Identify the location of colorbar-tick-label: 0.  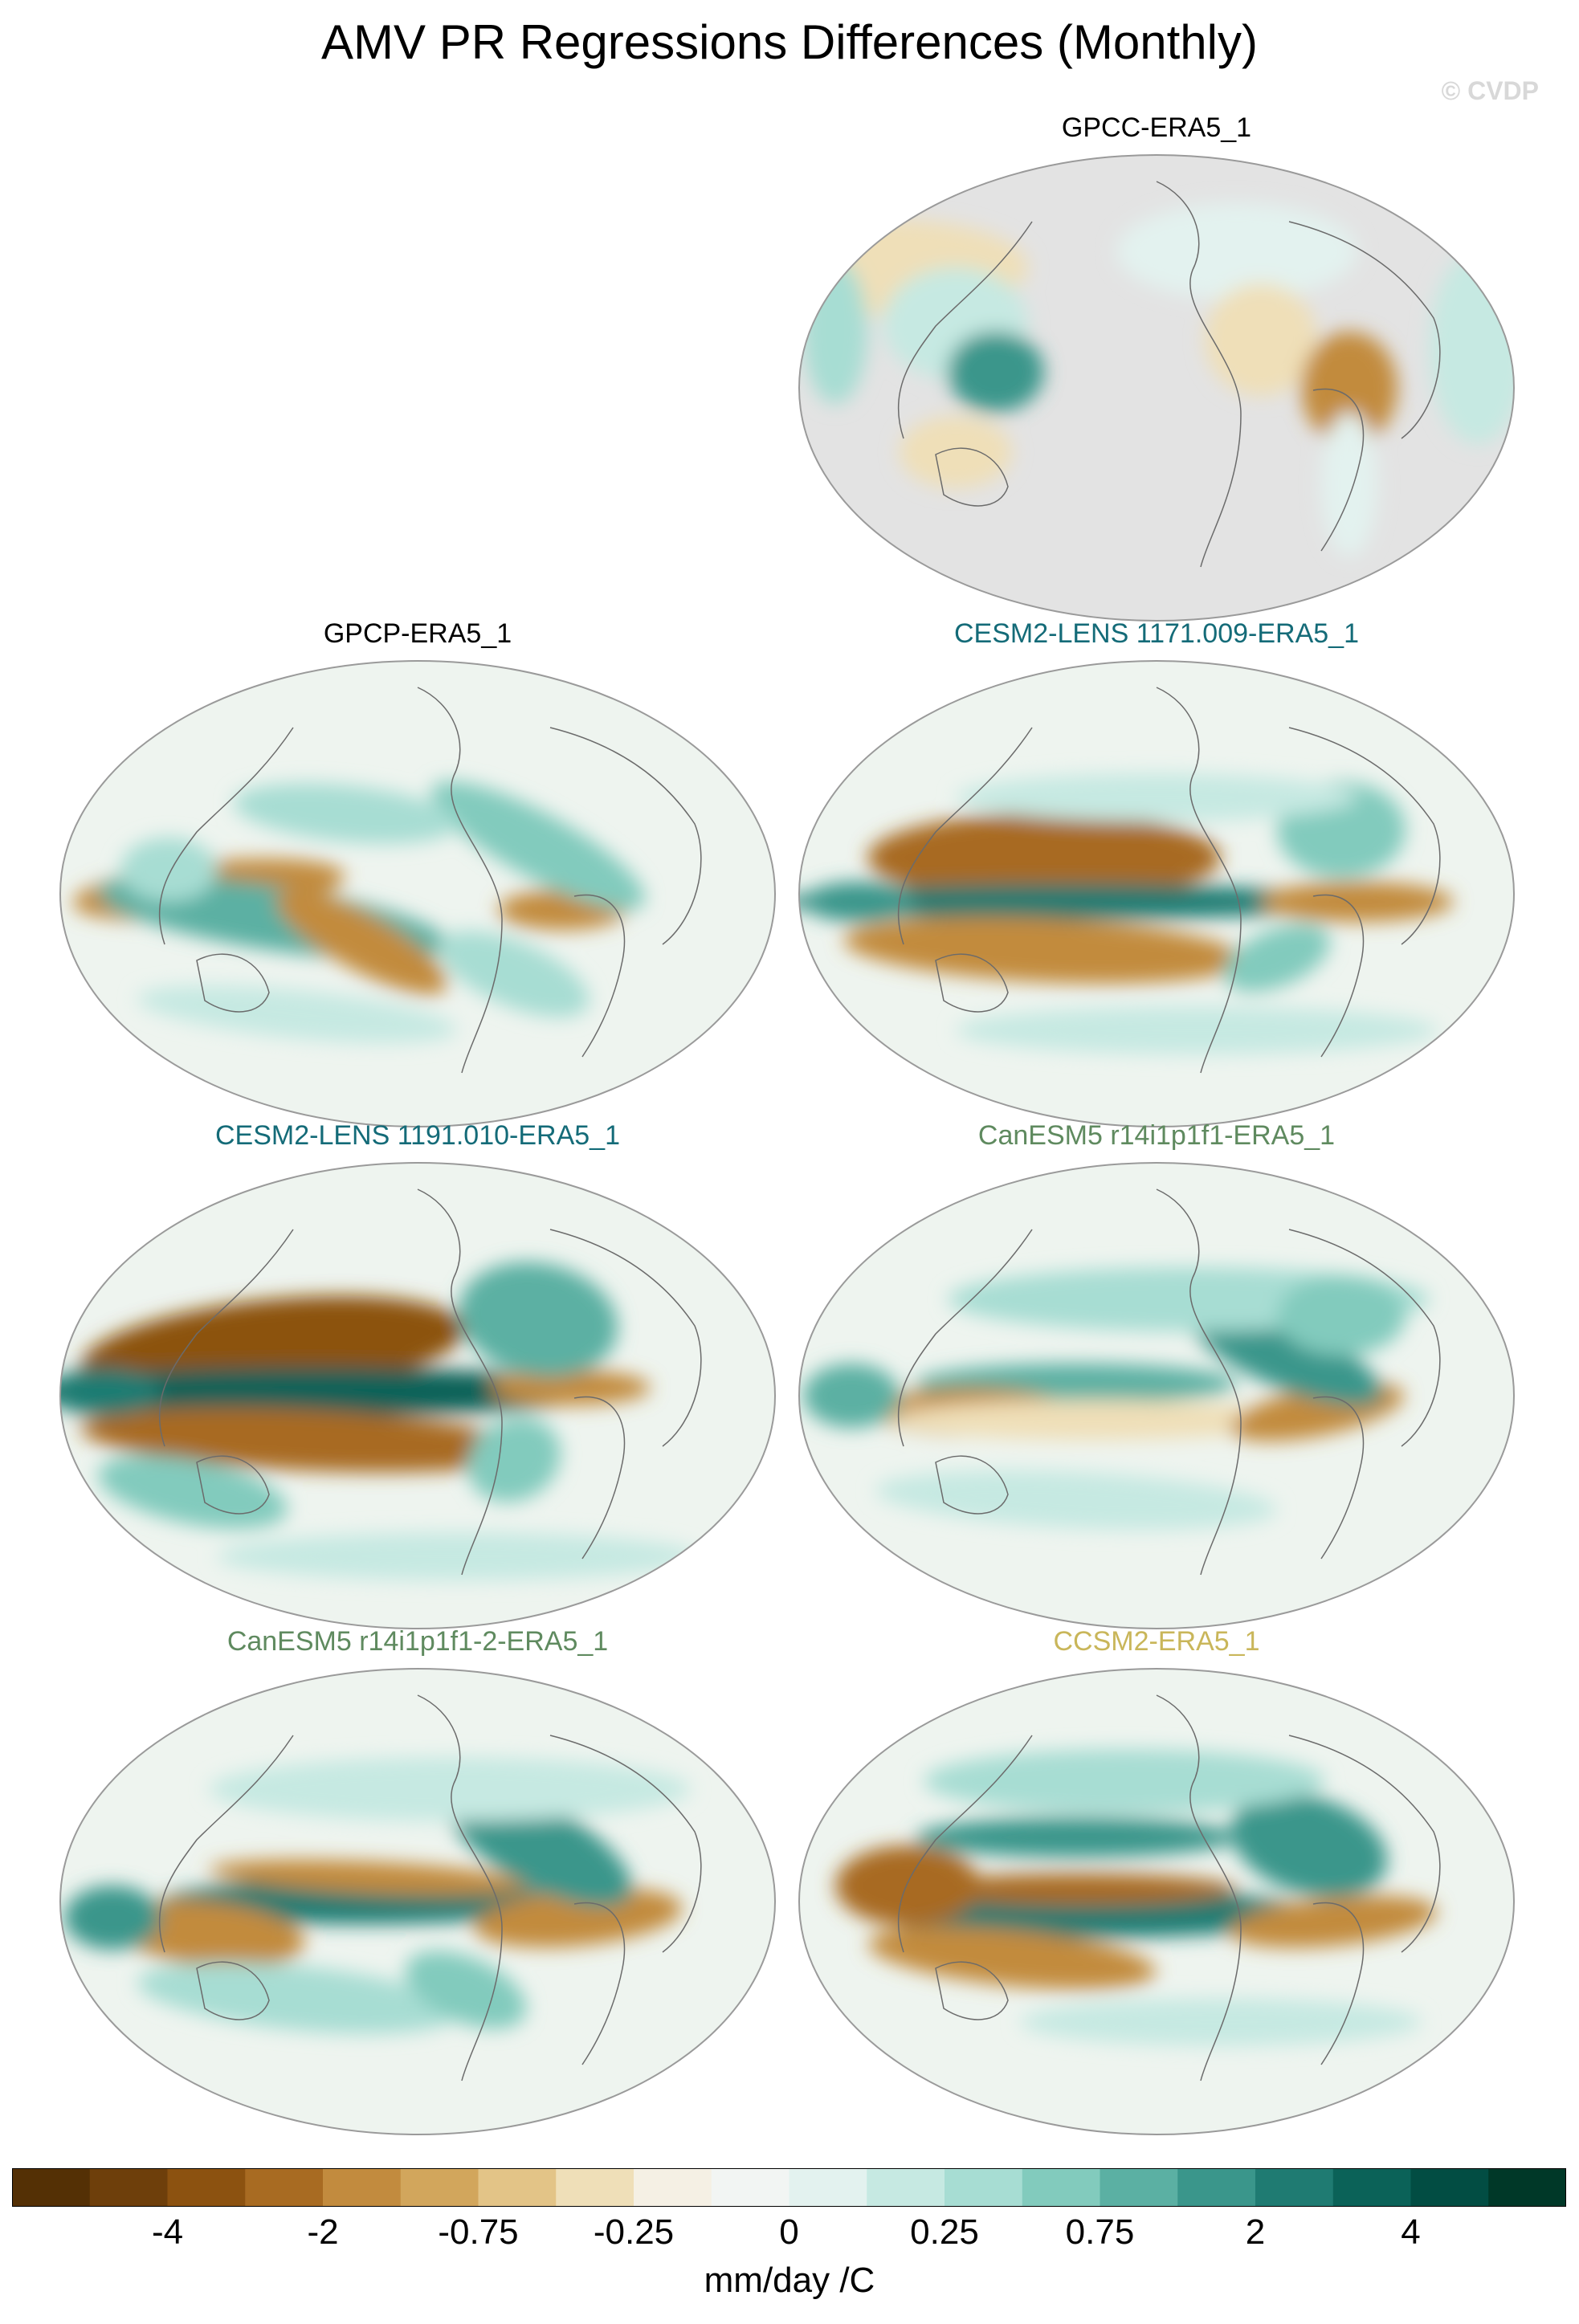
(789, 2232).